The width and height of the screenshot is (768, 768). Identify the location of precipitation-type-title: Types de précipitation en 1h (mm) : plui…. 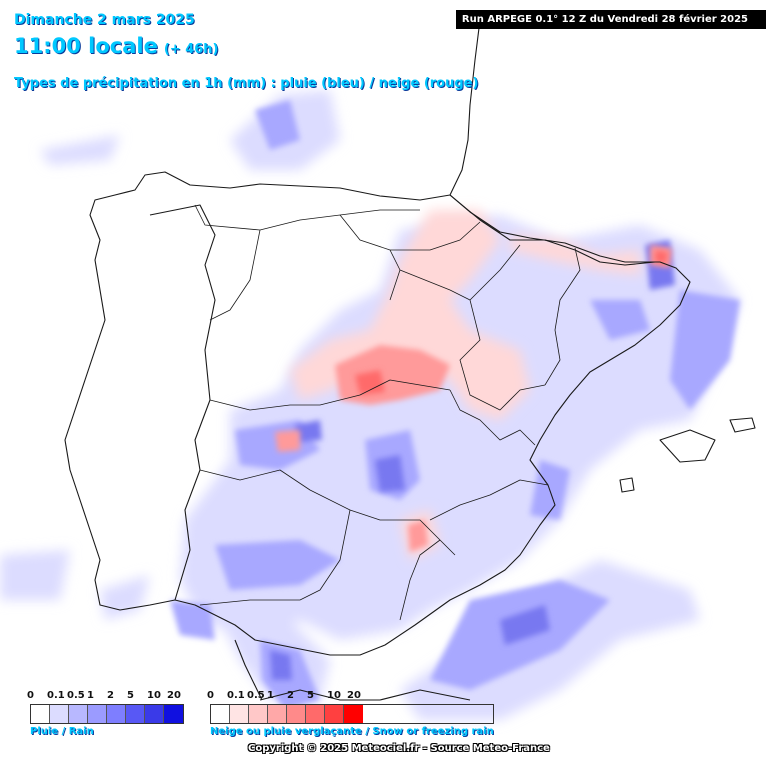
(246, 83).